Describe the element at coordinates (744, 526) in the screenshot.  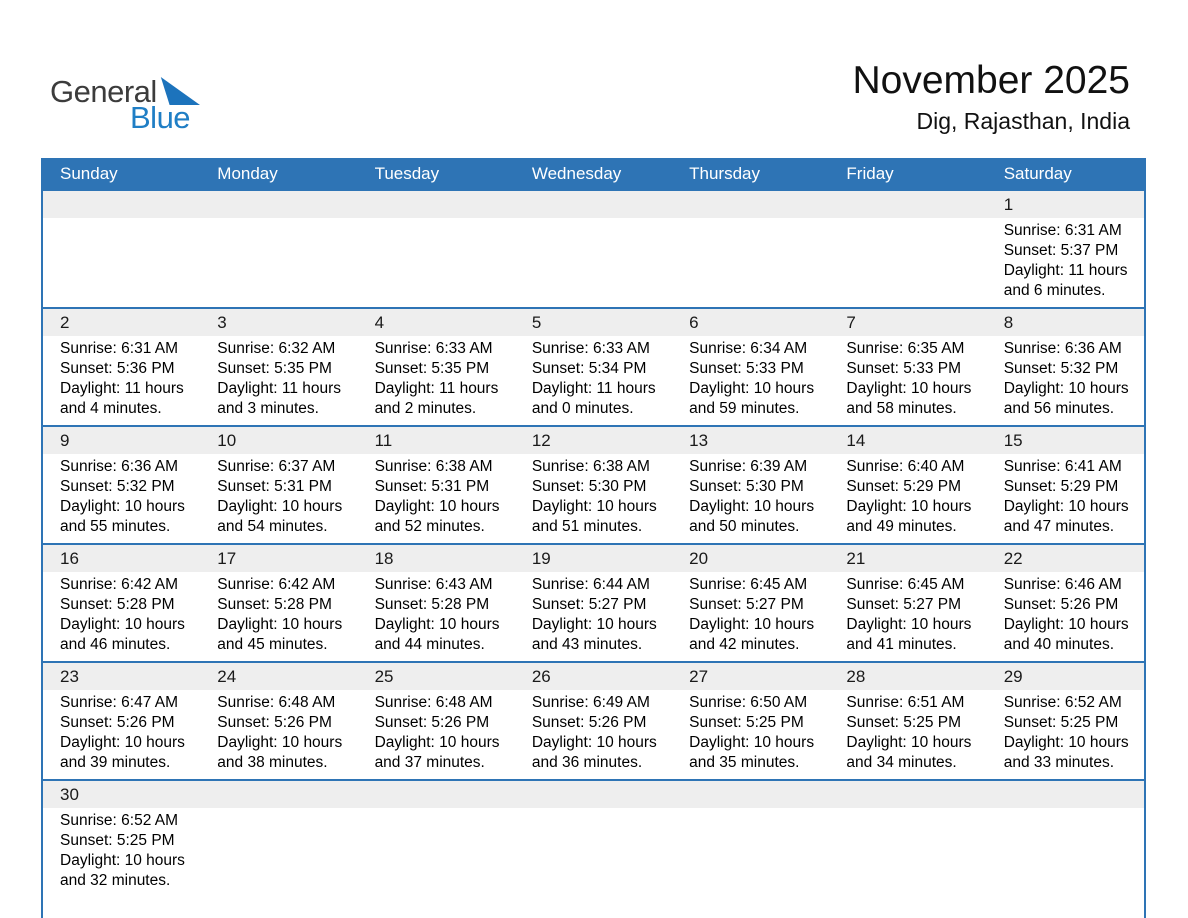
I see `day-detail-line: and 50 minutes.` at that location.